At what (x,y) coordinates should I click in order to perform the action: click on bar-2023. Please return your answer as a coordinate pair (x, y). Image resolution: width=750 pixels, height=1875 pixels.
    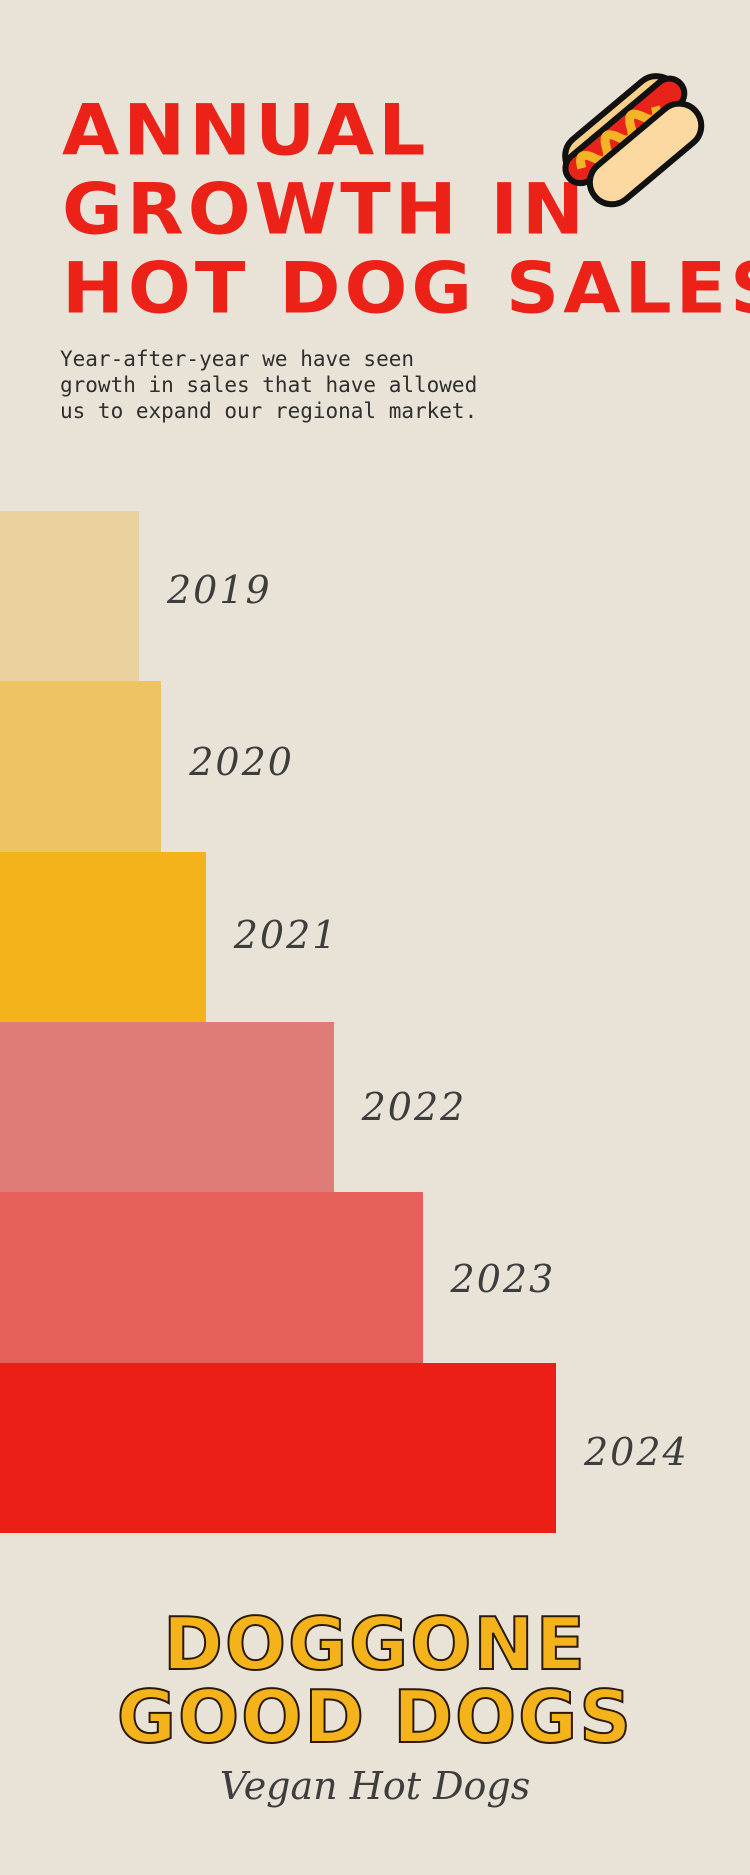
    Looking at the image, I should click on (211, 1277).